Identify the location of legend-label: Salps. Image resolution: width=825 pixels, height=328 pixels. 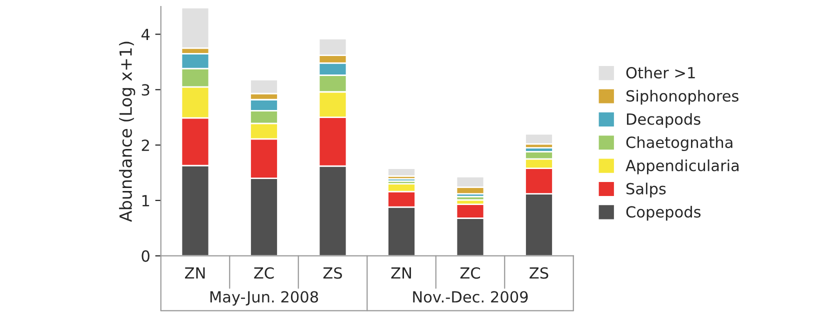
(646, 190).